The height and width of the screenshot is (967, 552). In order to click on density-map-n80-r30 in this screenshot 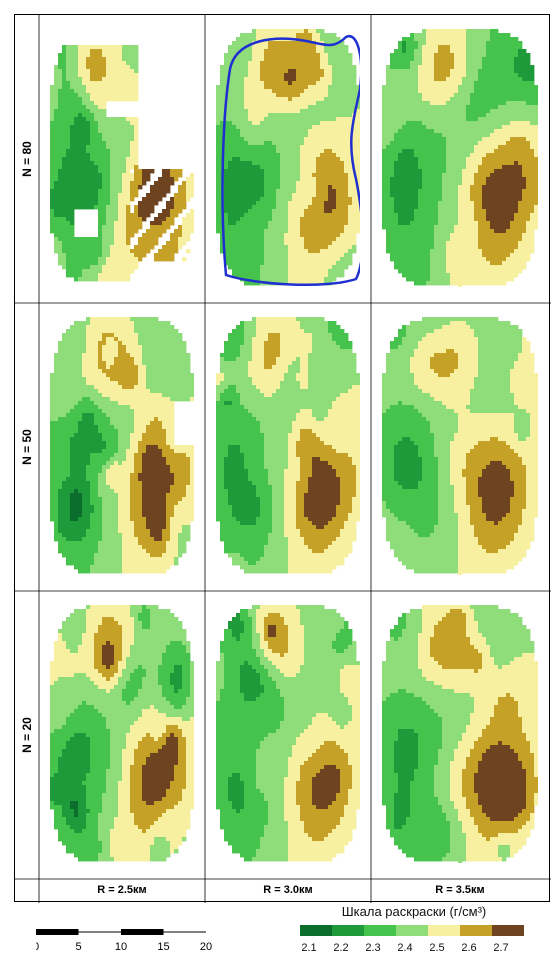, I will do `click(288, 158)`.